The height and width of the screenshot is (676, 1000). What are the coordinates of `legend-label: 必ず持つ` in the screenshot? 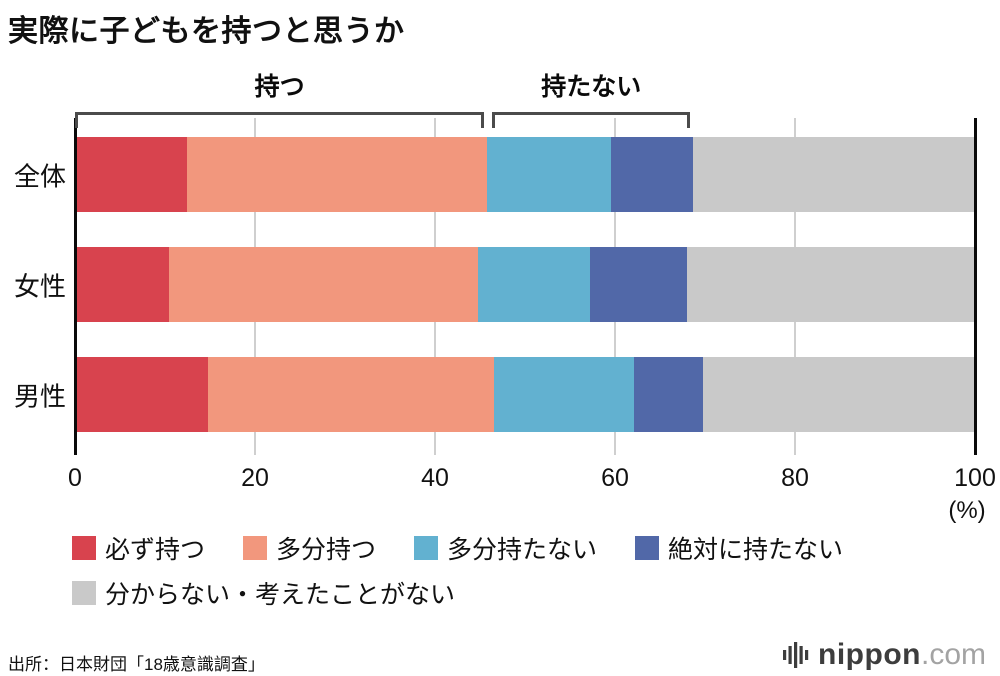 It's located at (155, 550).